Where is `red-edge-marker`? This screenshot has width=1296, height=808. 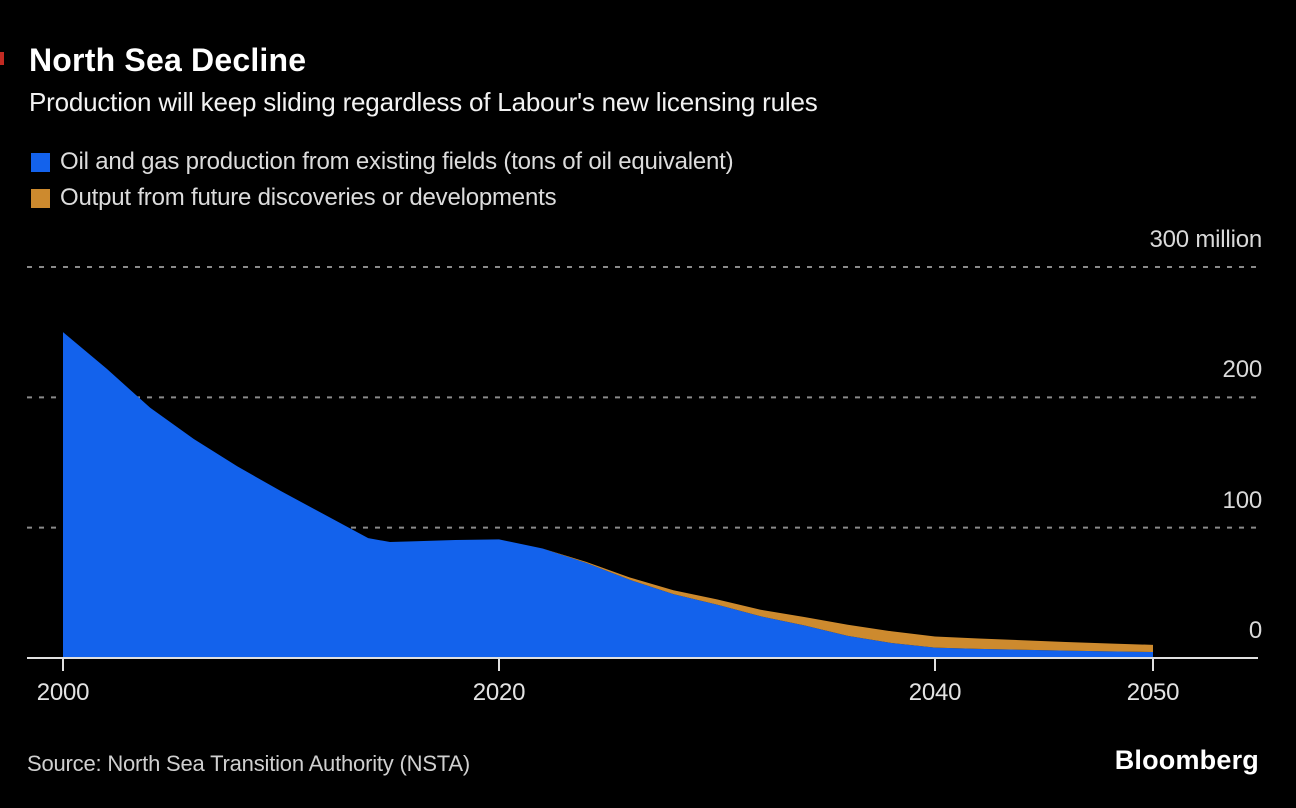 red-edge-marker is located at coordinates (2, 58).